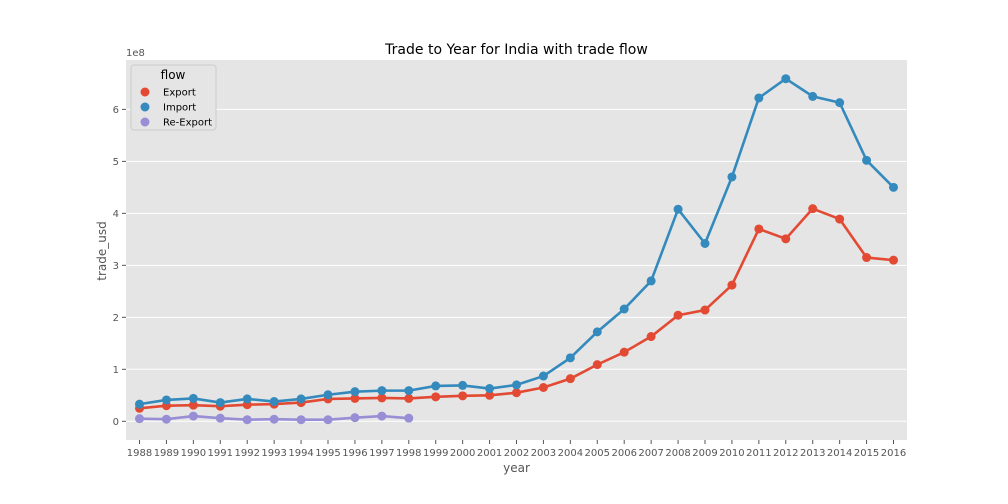 The width and height of the screenshot is (1008, 504). What do you see at coordinates (354, 453) in the screenshot?
I see `x-tick-label: 1996` at bounding box center [354, 453].